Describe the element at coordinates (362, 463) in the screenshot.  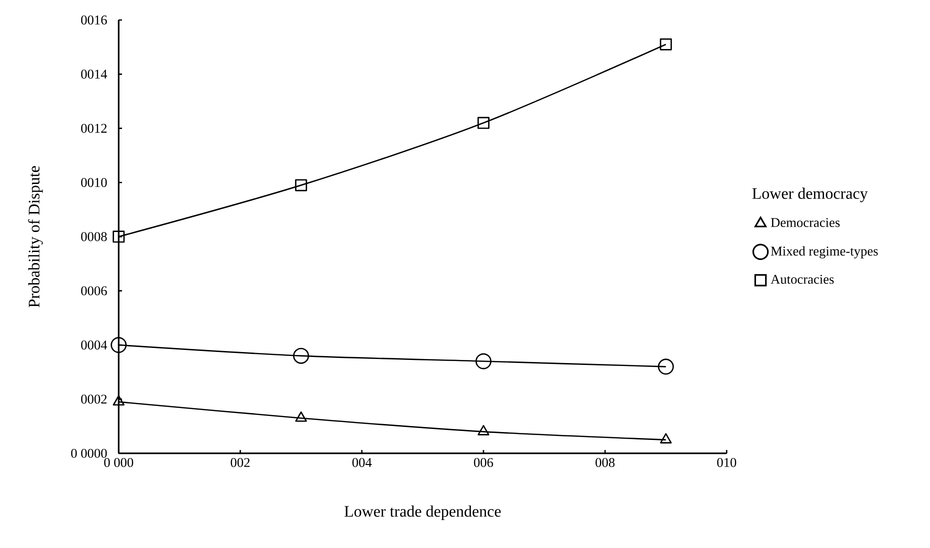
I see `x-tick-label: 004` at that location.